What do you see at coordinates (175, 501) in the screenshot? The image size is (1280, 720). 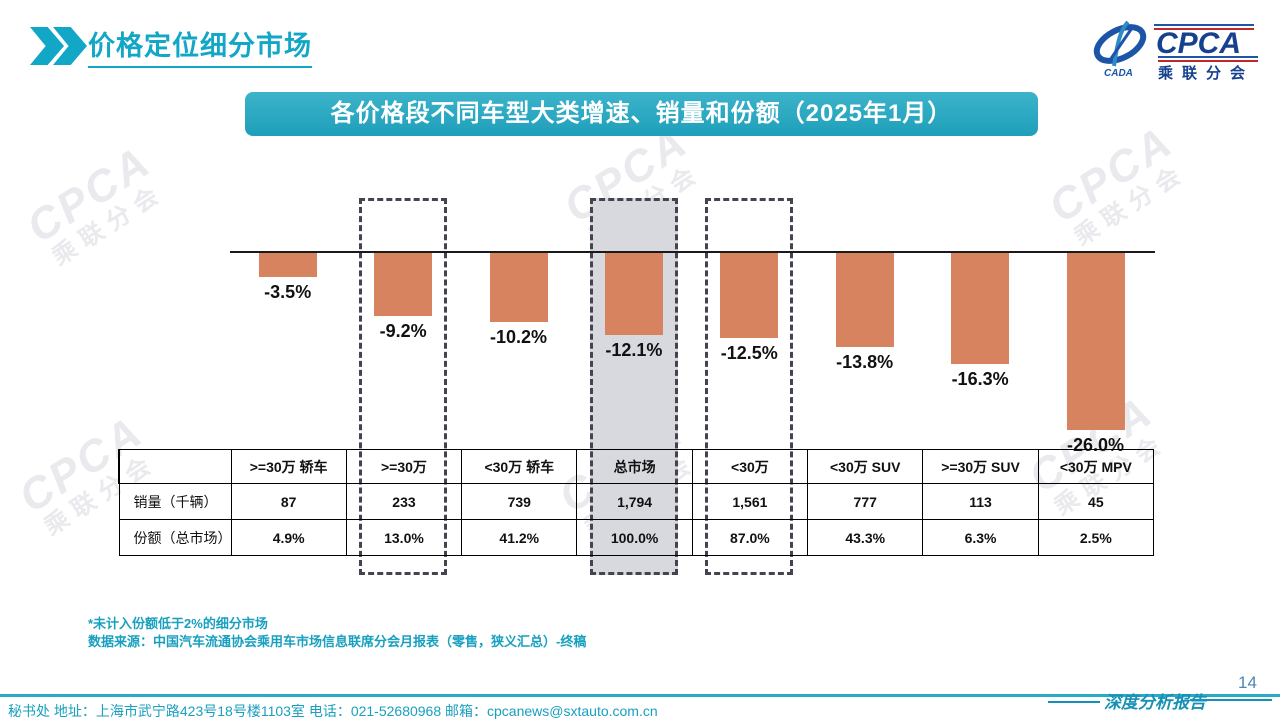 I see `table-row-header: 销量（千辆）` at bounding box center [175, 501].